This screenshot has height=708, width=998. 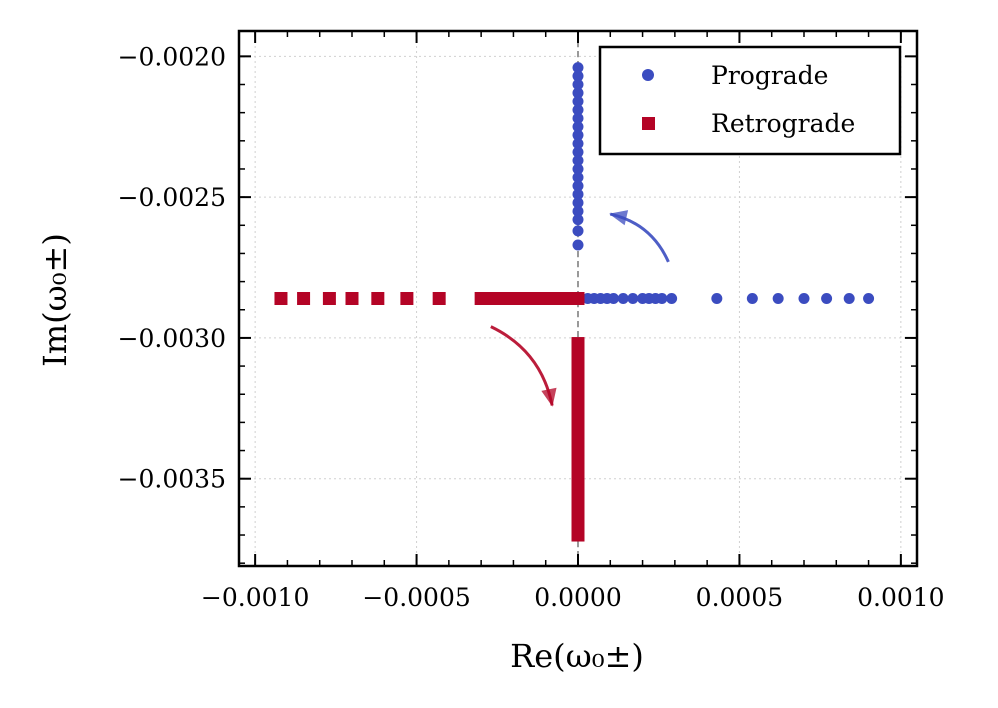 What do you see at coordinates (172, 479) in the screenshot?
I see `y-tick-label: −0.0035` at bounding box center [172, 479].